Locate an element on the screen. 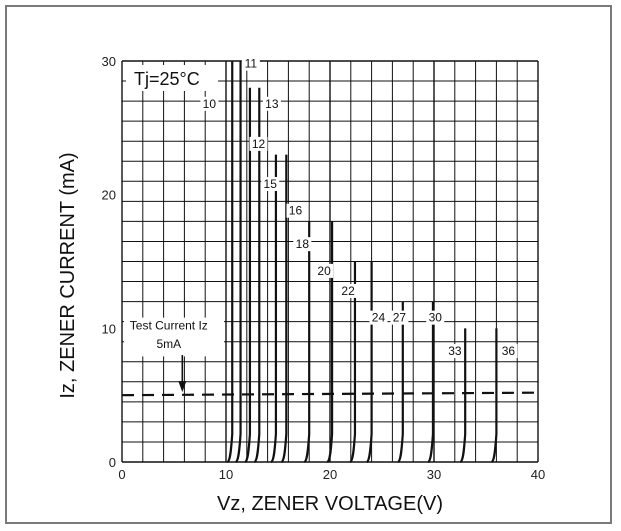  y-tick-label: 10 is located at coordinates (109, 328).